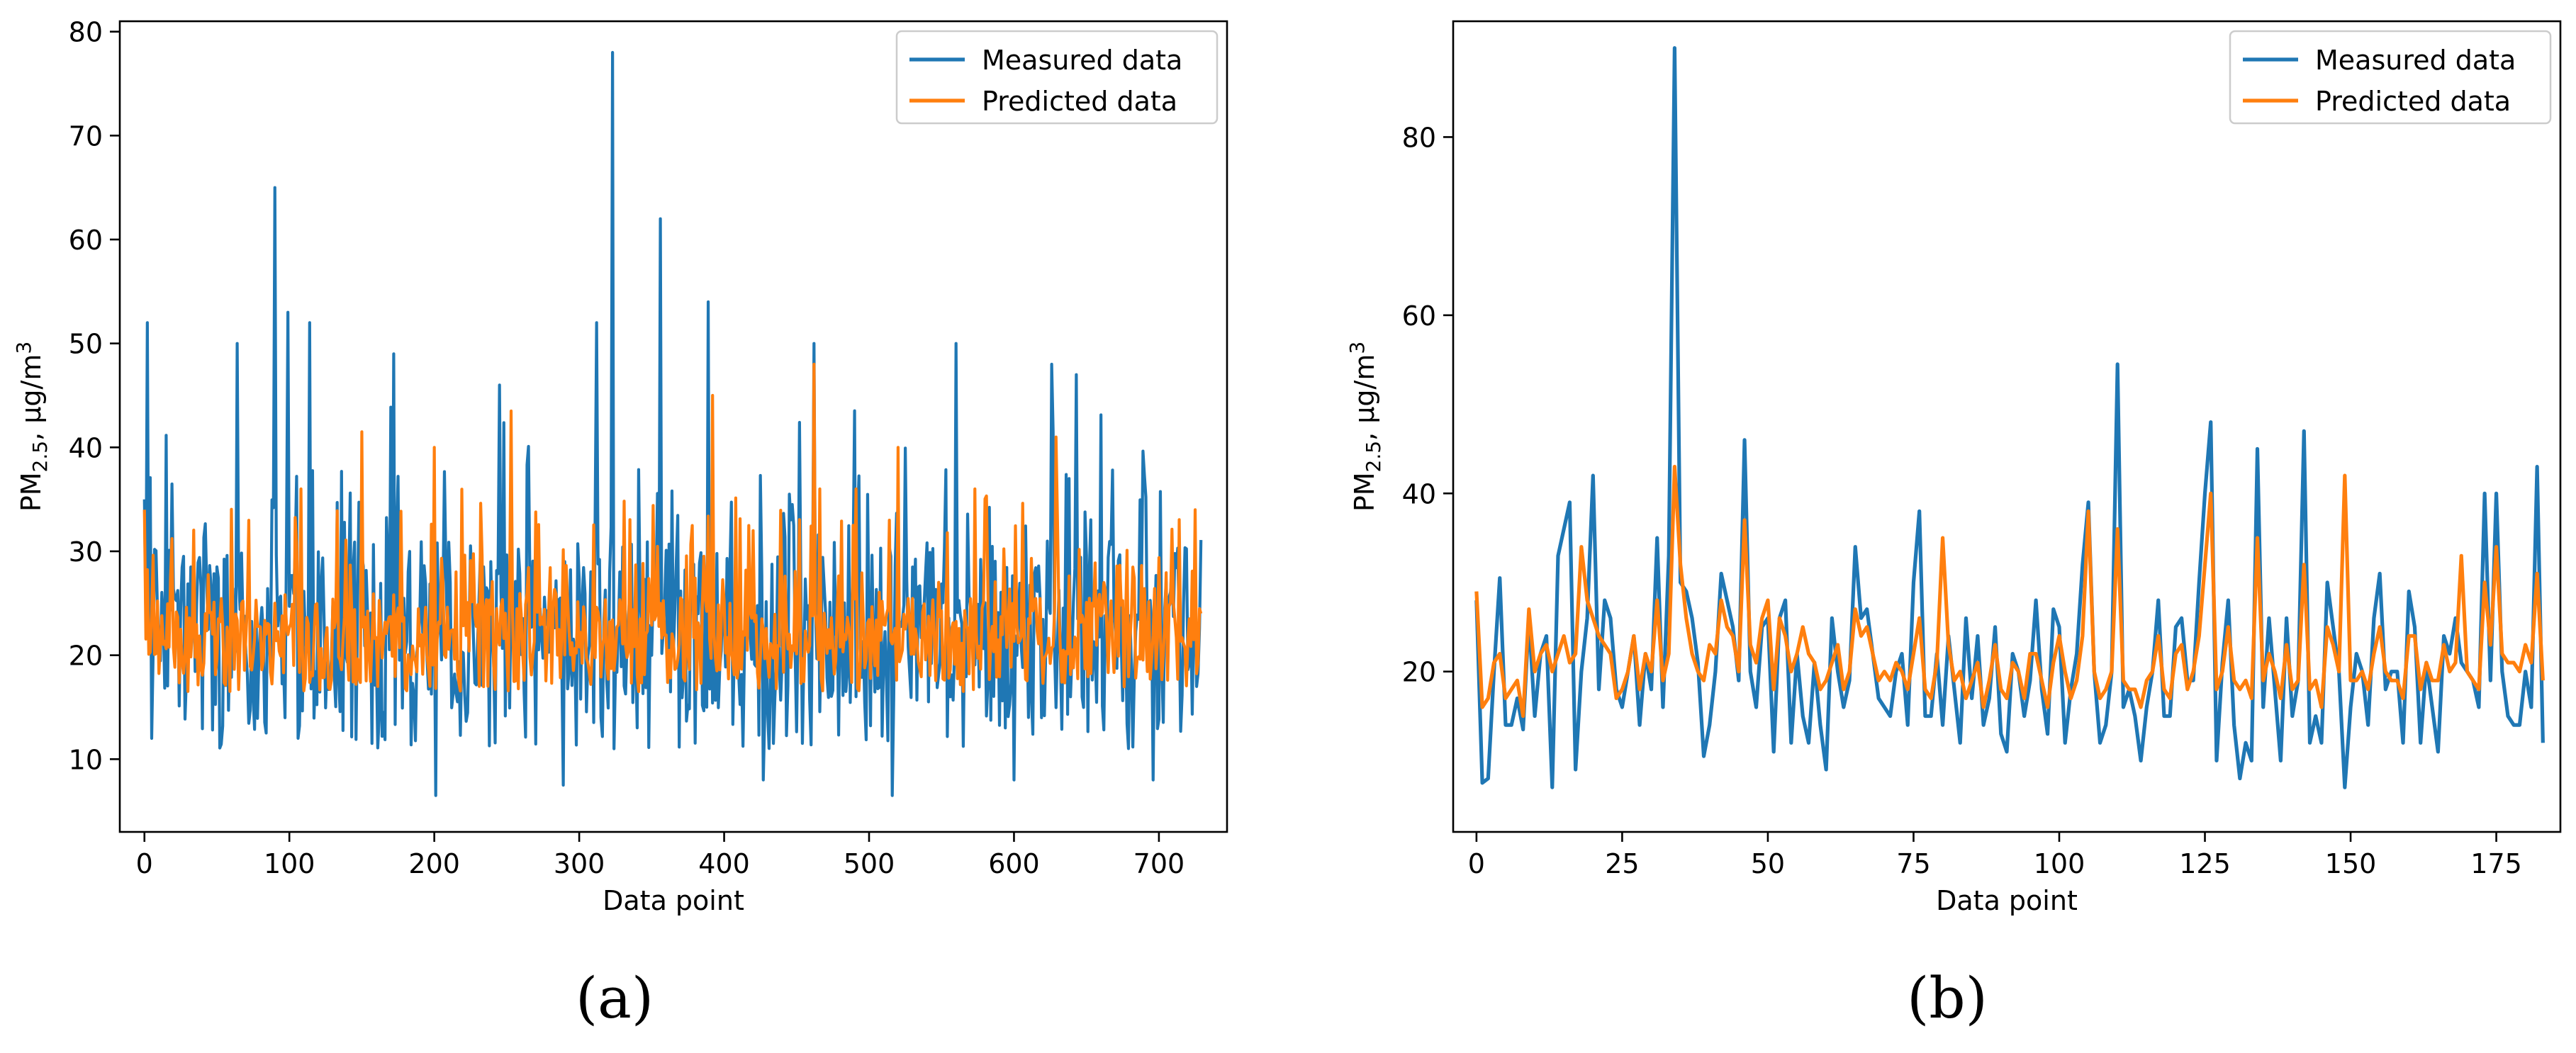  Describe the element at coordinates (1014, 863) in the screenshot. I see `x-tick-label: 600` at that location.